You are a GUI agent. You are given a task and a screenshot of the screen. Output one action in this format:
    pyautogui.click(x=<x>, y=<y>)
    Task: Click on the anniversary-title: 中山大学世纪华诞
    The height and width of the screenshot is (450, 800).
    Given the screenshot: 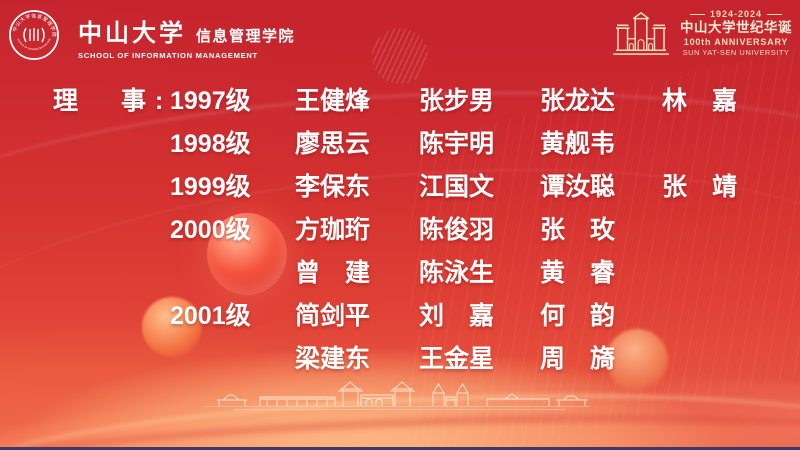 What is the action you would take?
    pyautogui.click(x=736, y=28)
    